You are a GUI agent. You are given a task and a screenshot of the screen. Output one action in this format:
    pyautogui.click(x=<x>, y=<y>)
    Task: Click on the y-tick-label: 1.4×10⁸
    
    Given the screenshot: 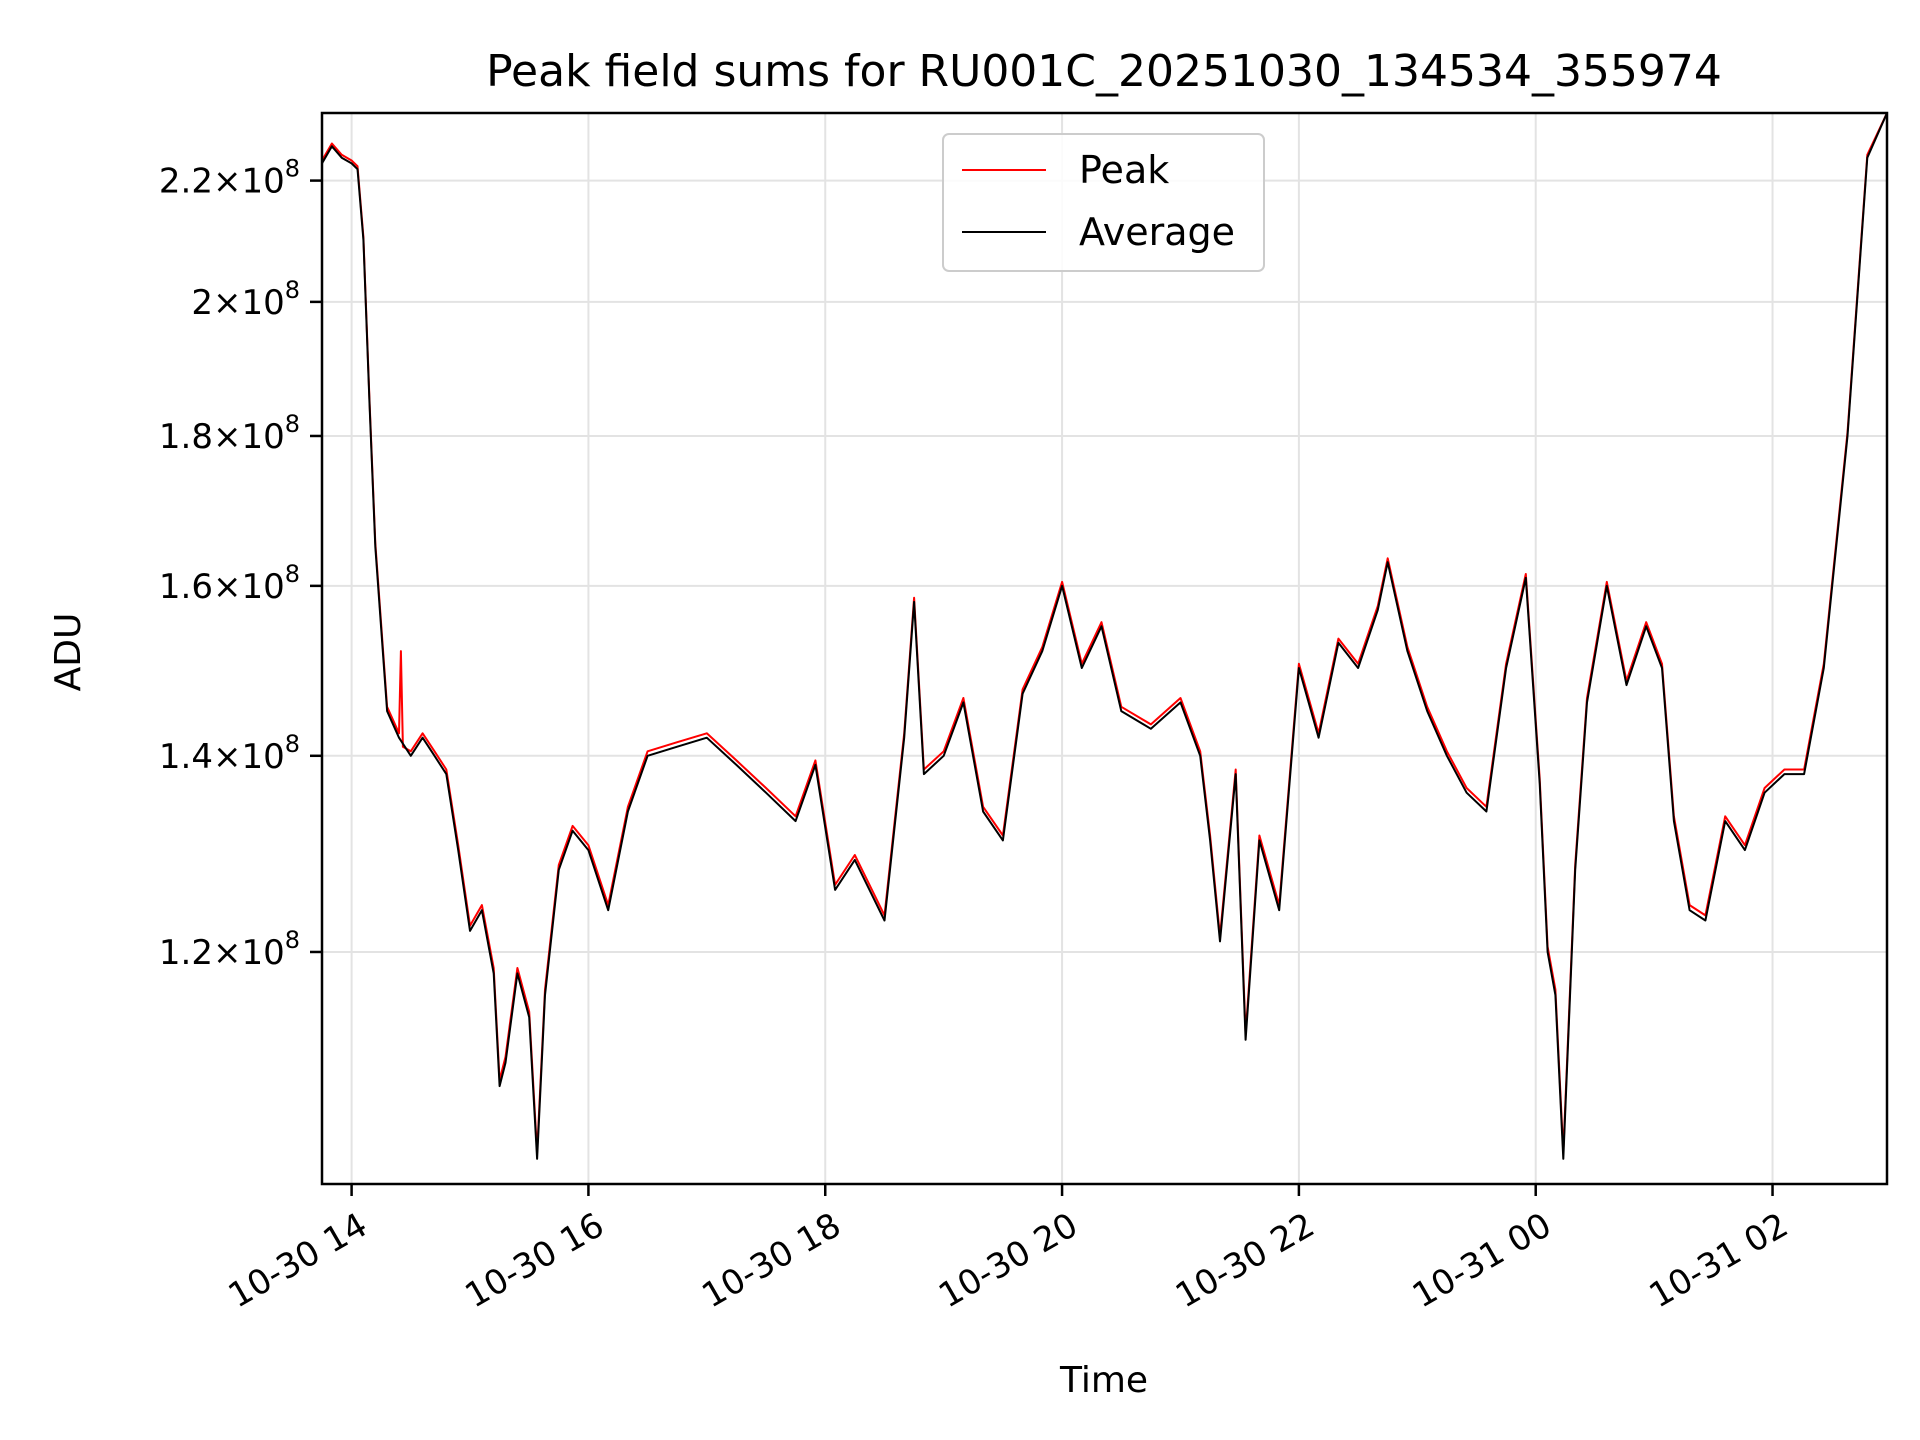 What is the action you would take?
    pyautogui.click(x=229, y=753)
    